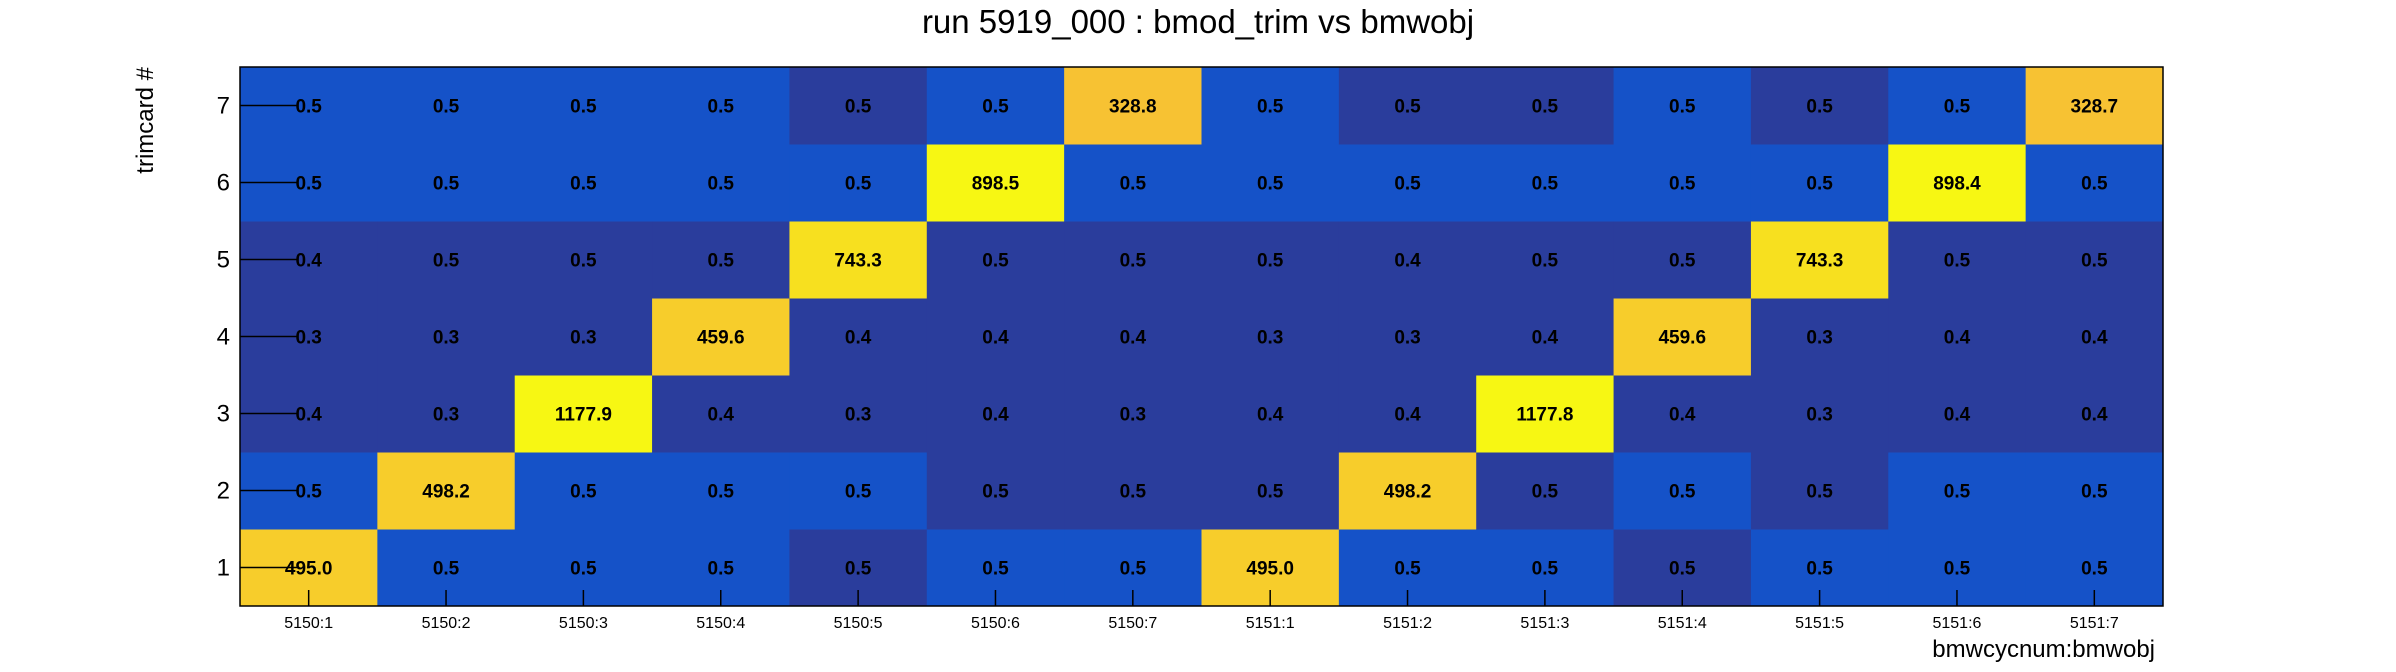  Describe the element at coordinates (308, 623) in the screenshot. I see `x-tick-label: 5150:1` at that location.